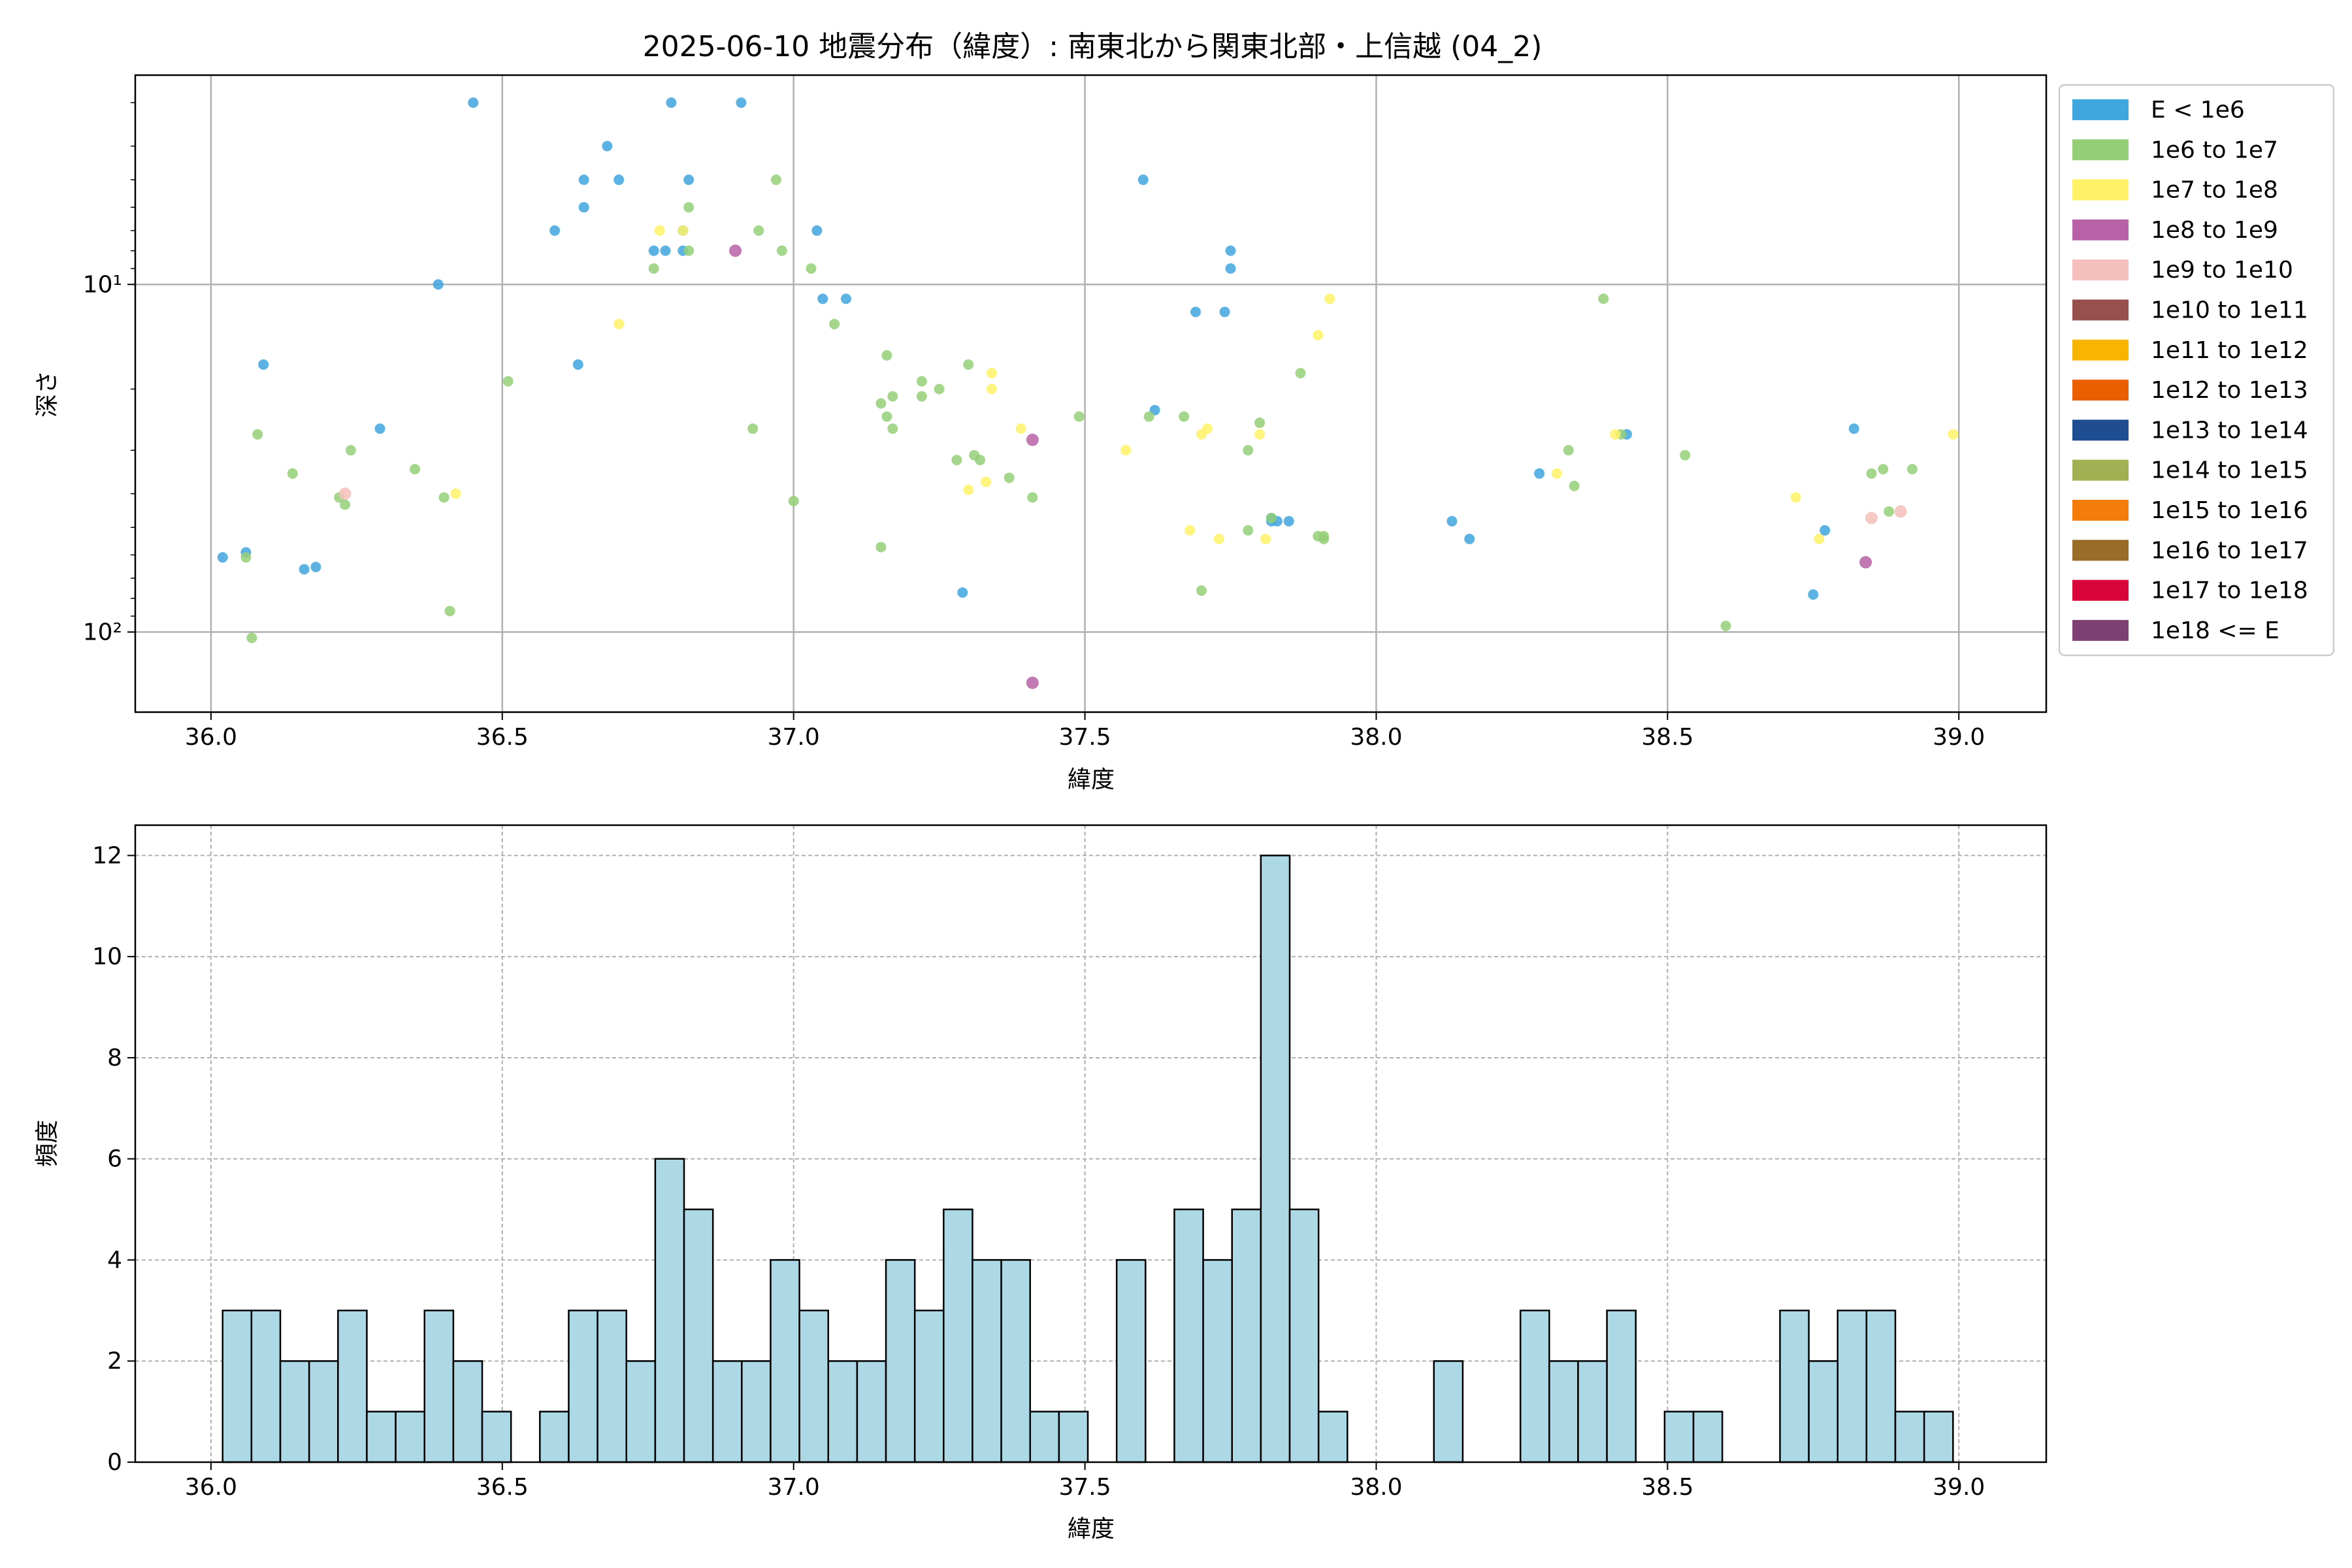 The image size is (2352, 1568). Describe the element at coordinates (2229, 310) in the screenshot. I see `legend-label: 1e10 to 1e11` at that location.